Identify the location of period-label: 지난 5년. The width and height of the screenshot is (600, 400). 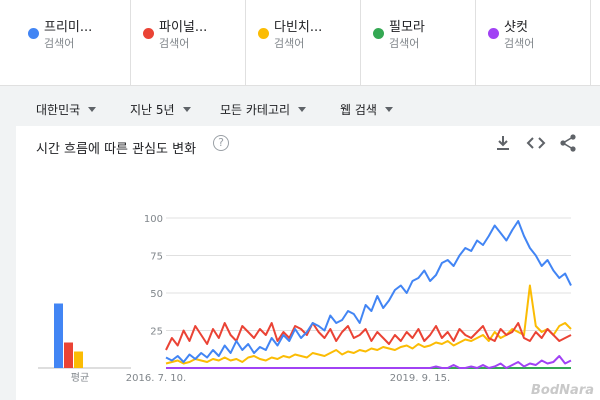
(152, 110).